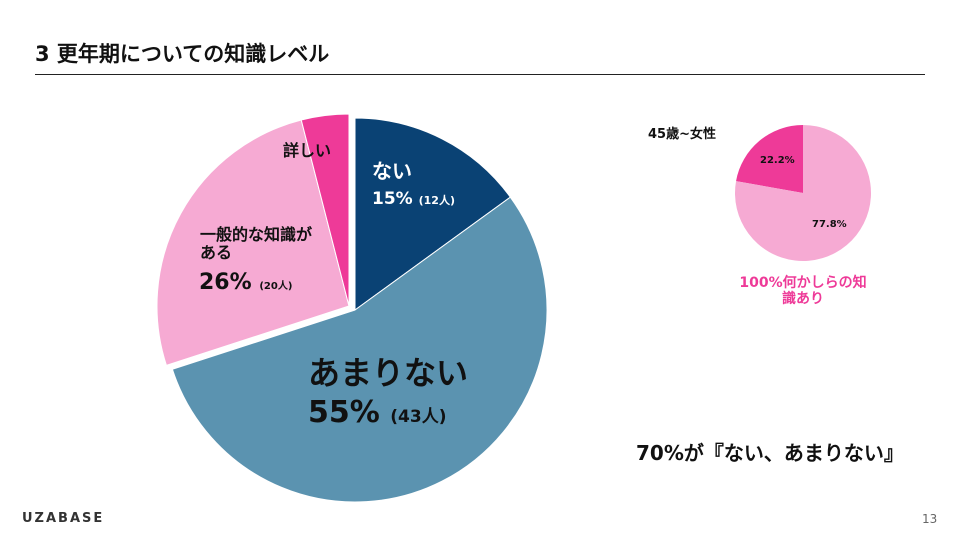 Image resolution: width=960 pixels, height=540 pixels. Describe the element at coordinates (829, 224) in the screenshot. I see `small-slice-label-2: 77.8%` at that location.